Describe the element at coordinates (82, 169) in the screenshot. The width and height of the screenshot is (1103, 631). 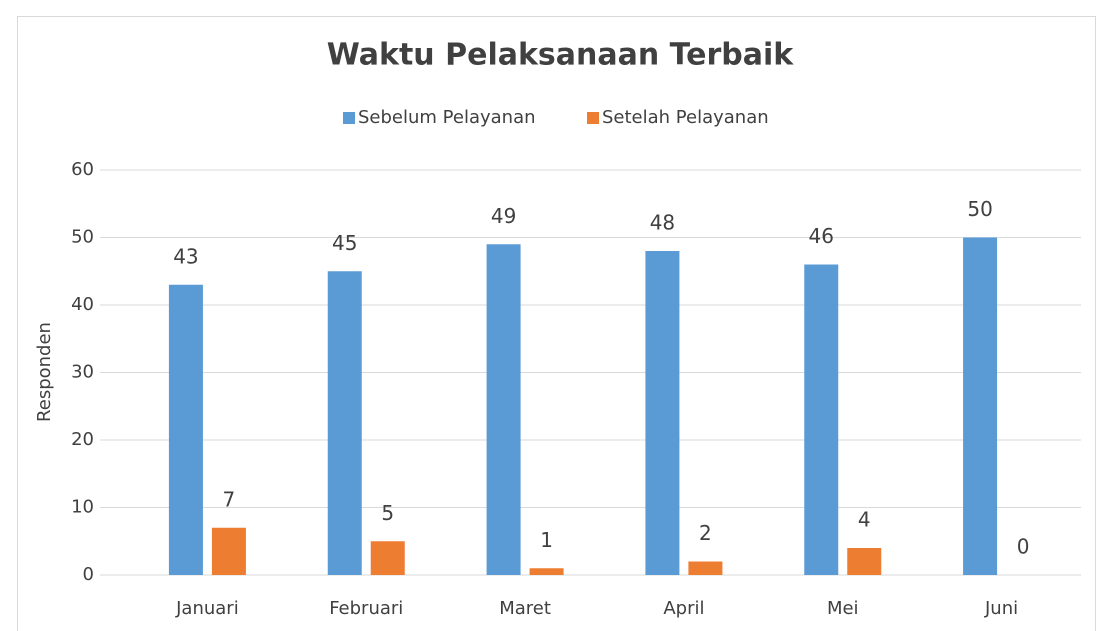
I see `y-tick-label: 60` at that location.